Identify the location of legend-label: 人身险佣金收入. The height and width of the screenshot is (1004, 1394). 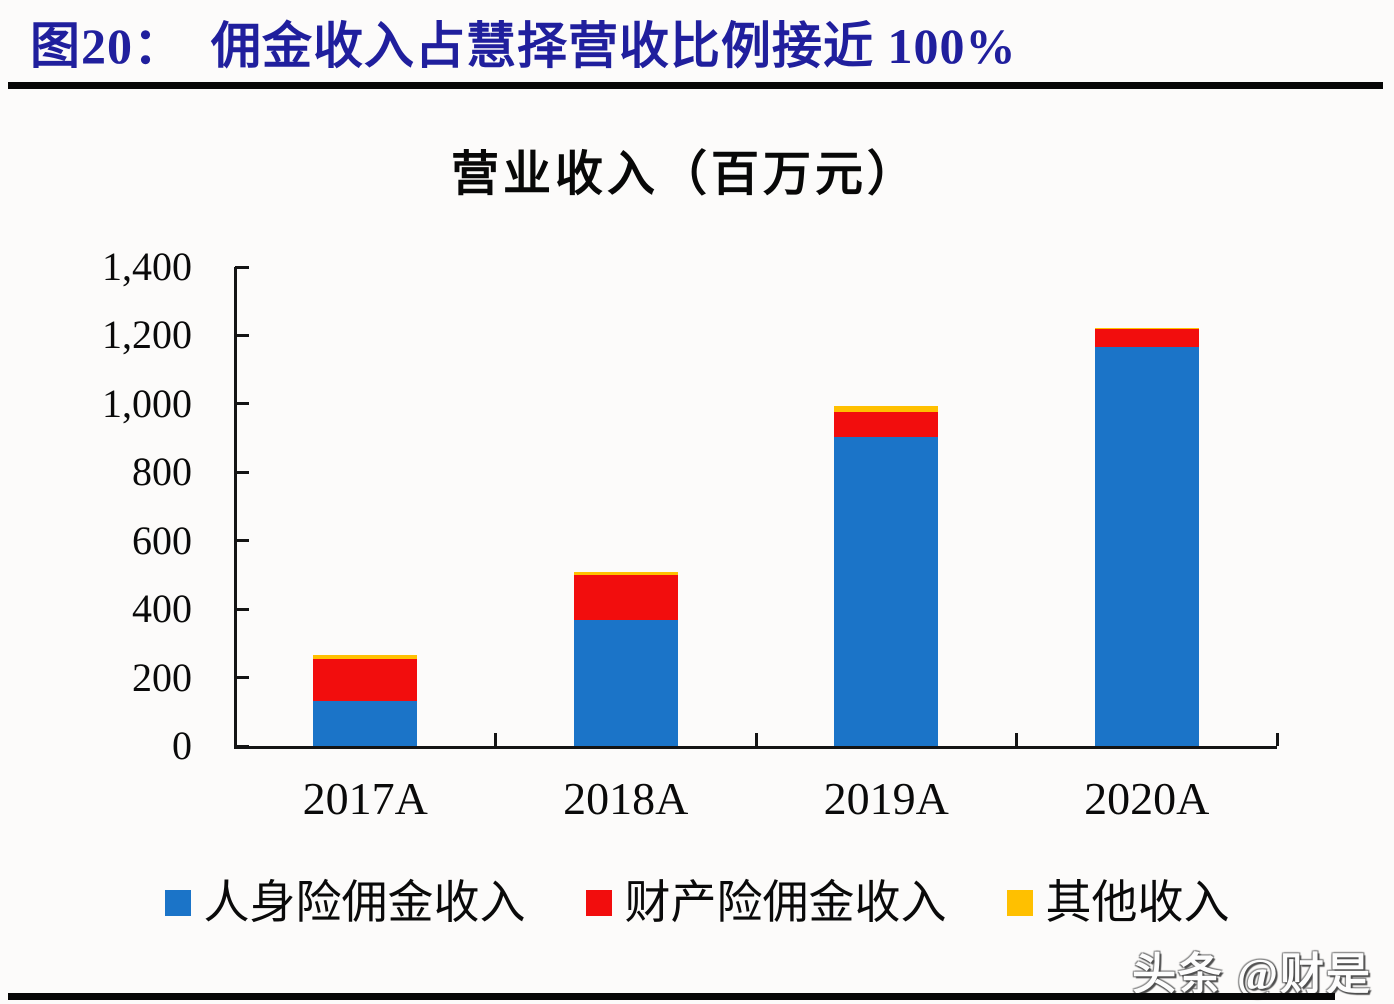
(364, 902).